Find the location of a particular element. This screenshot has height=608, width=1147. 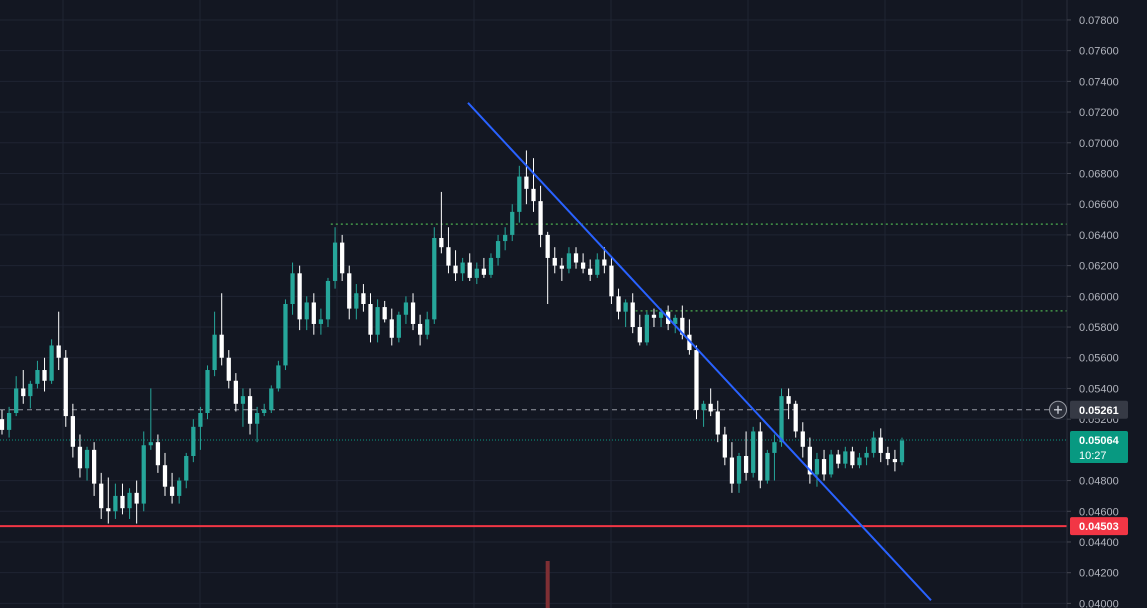

tick-label: 0.07600 is located at coordinates (1099, 52).